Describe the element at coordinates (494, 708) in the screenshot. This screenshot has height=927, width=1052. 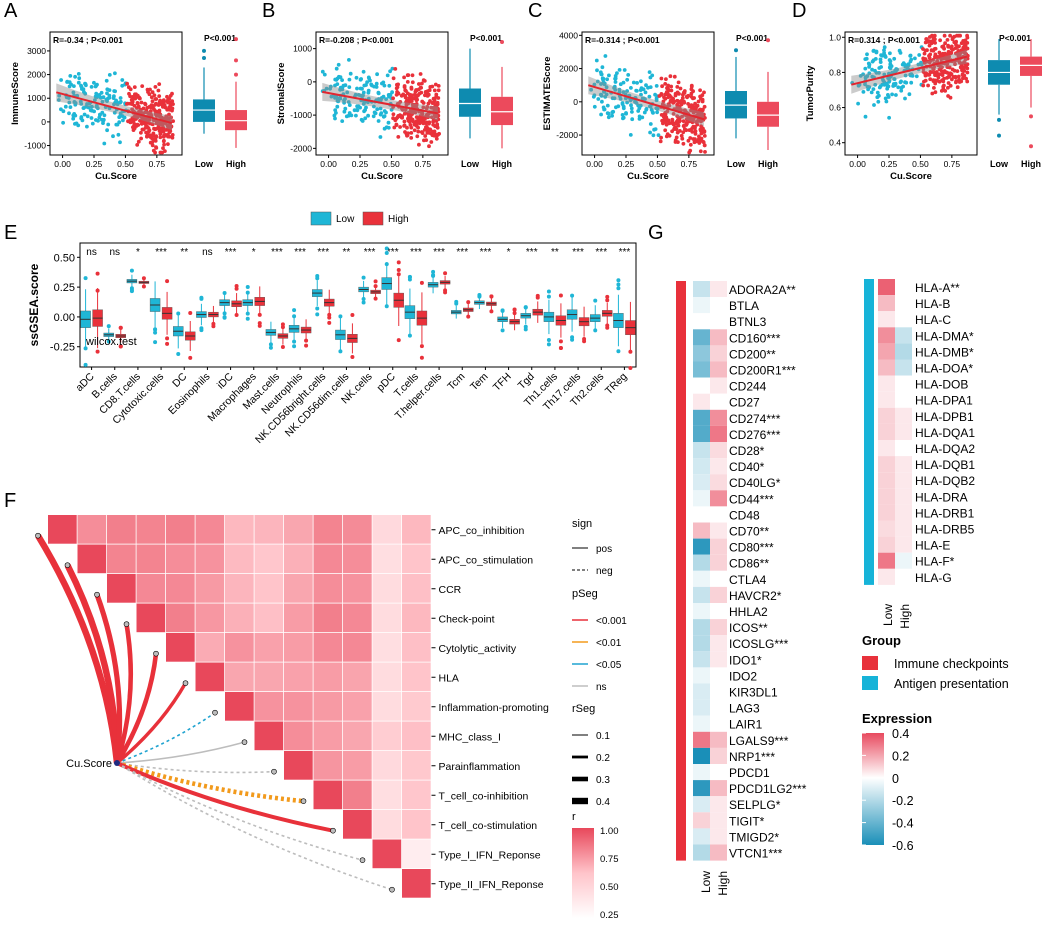
I see `row-label: Inflammation-promoting` at that location.